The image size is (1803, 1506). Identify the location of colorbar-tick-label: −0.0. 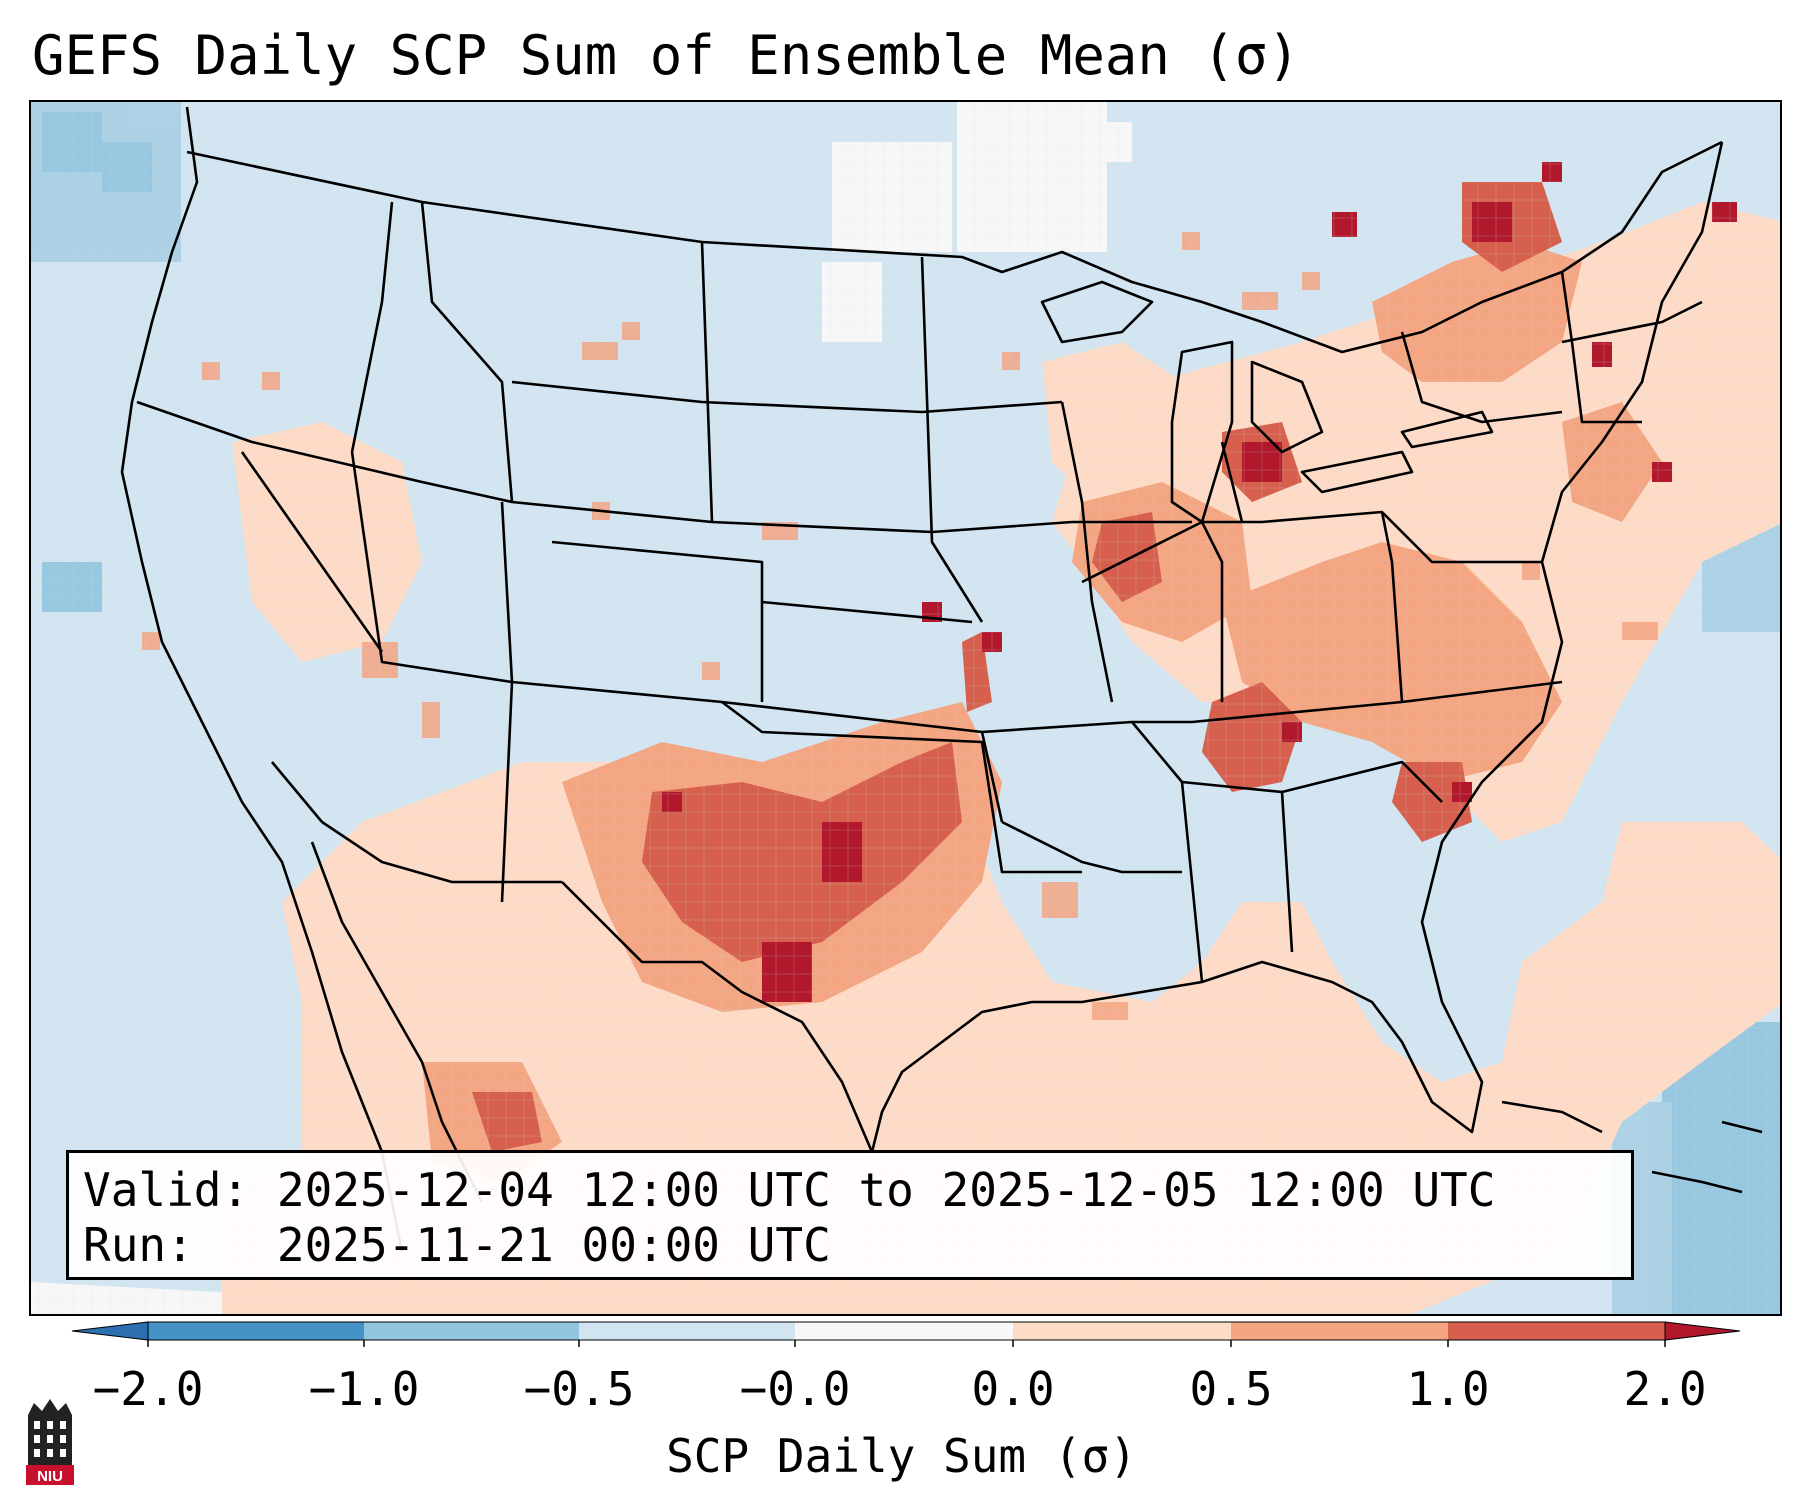
(795, 1389).